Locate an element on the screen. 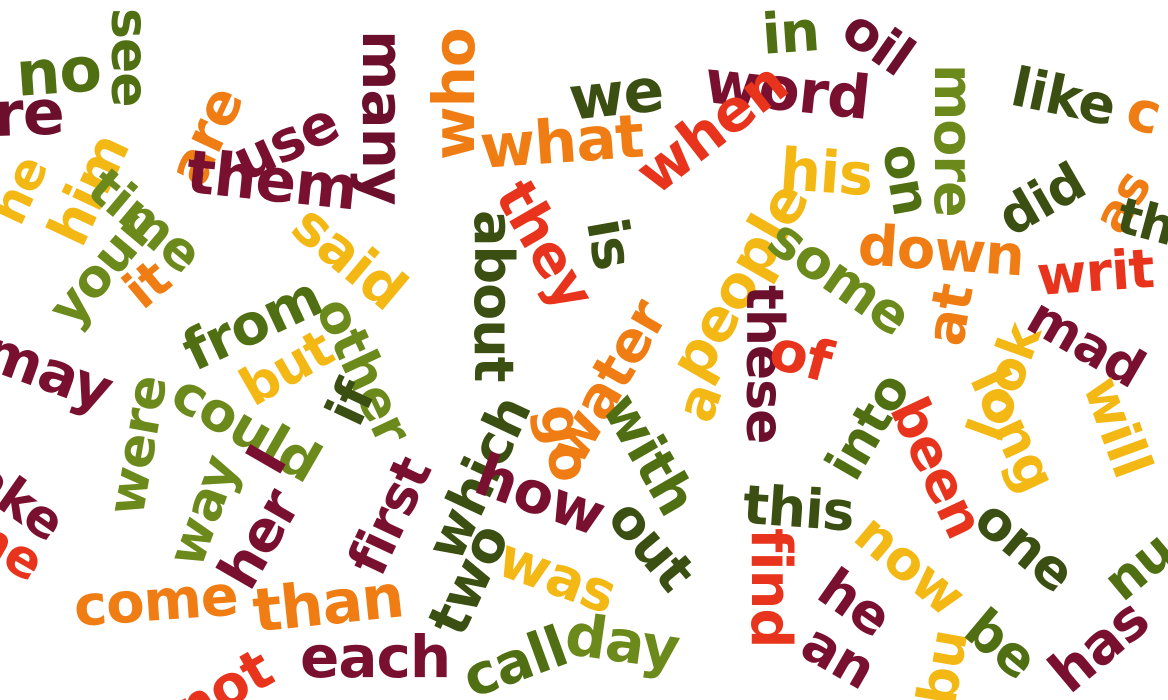 The height and width of the screenshot is (700, 1168). word-what: what is located at coordinates (561, 142).